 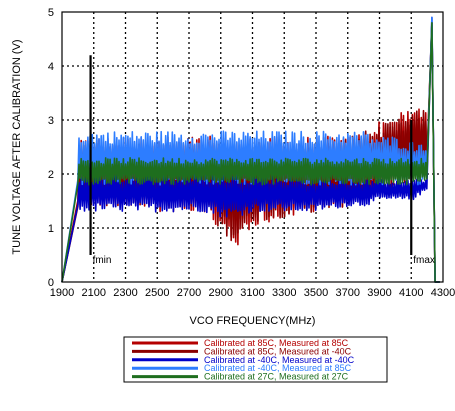 What do you see at coordinates (443, 293) in the screenshot?
I see `x-tick-label: 4300` at bounding box center [443, 293].